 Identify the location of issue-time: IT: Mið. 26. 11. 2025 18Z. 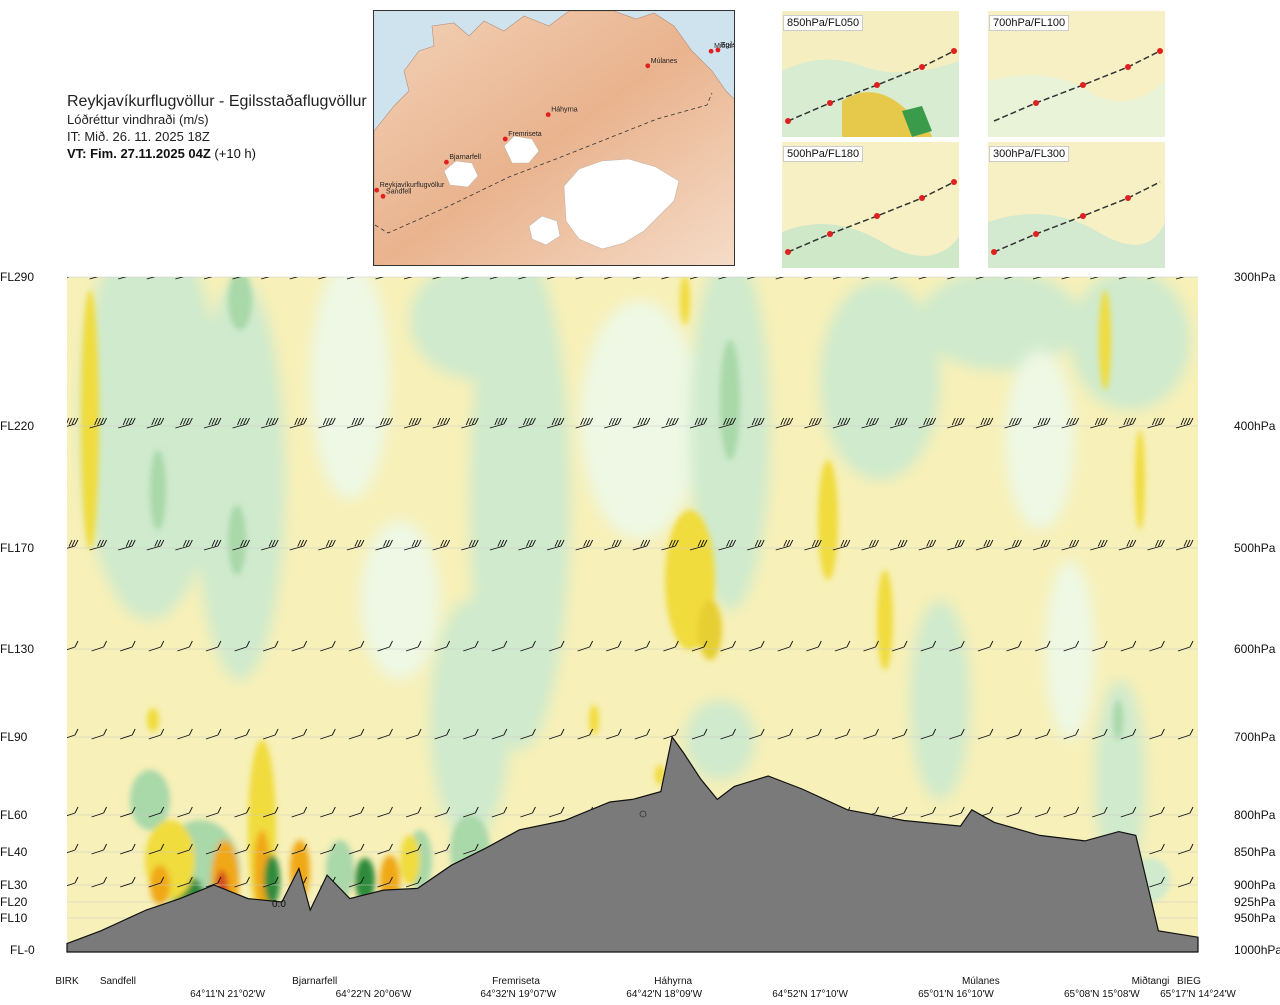
(138, 136).